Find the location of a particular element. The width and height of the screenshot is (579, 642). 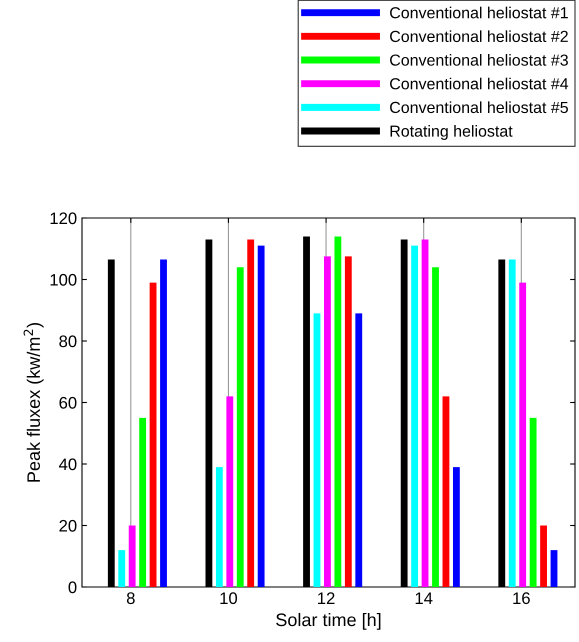

x-axis-title: Solar time [h] is located at coordinates (328, 621).